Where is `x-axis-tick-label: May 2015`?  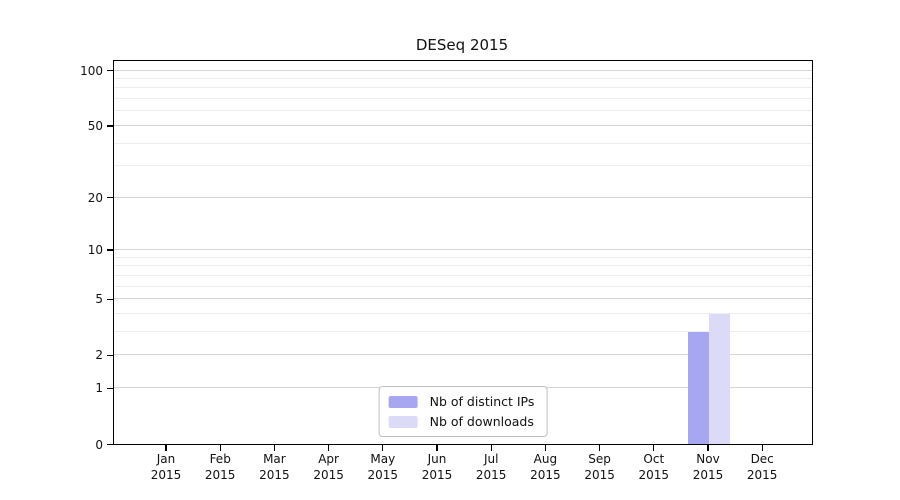 x-axis-tick-label: May 2015 is located at coordinates (383, 467).